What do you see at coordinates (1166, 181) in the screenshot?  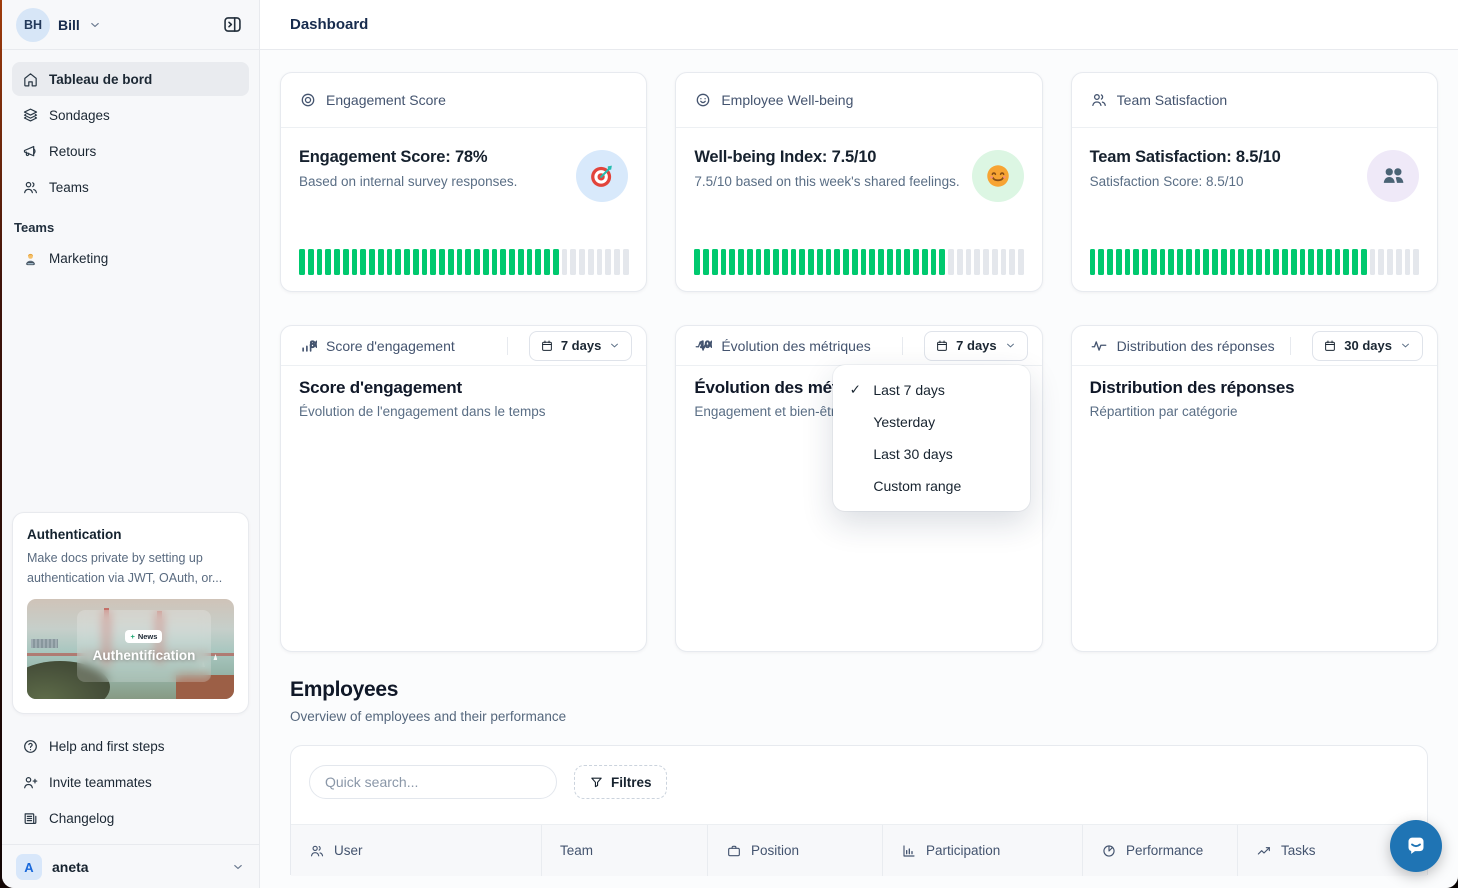 I see `stat-subtitle: Satisfaction Score: 8.5/10` at bounding box center [1166, 181].